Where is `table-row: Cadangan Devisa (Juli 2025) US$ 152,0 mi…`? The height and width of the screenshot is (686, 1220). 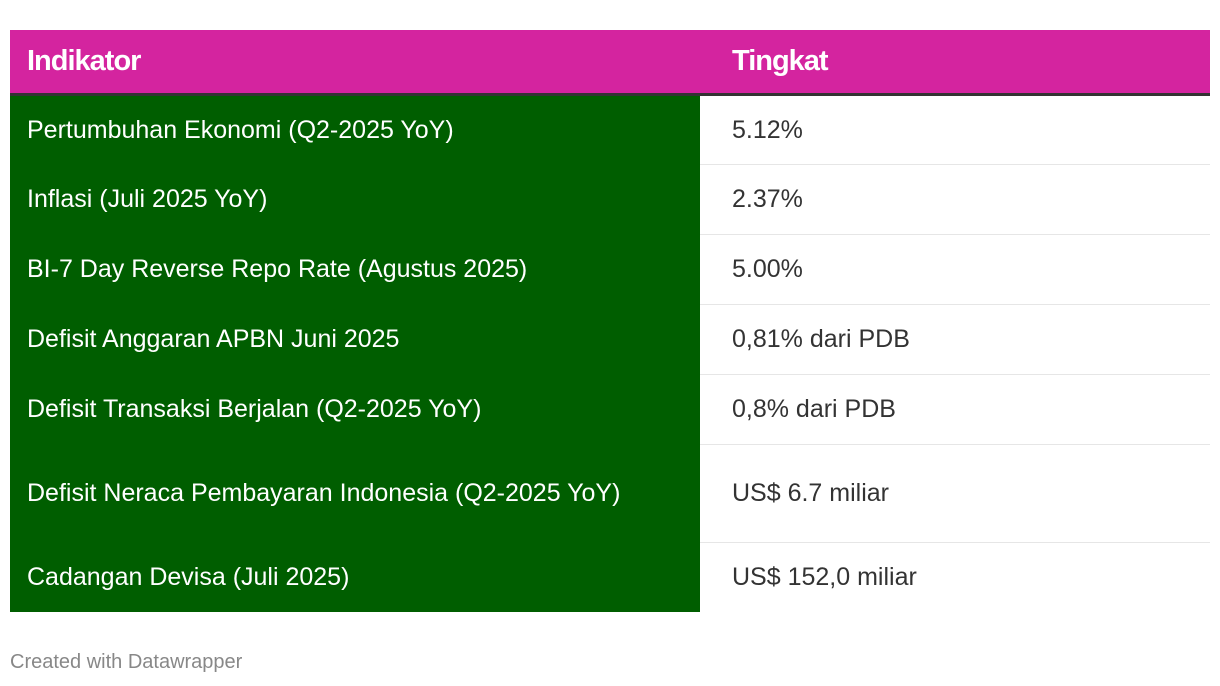
table-row: Cadangan Devisa (Juli 2025) US$ 152,0 mi… is located at coordinates (610, 577).